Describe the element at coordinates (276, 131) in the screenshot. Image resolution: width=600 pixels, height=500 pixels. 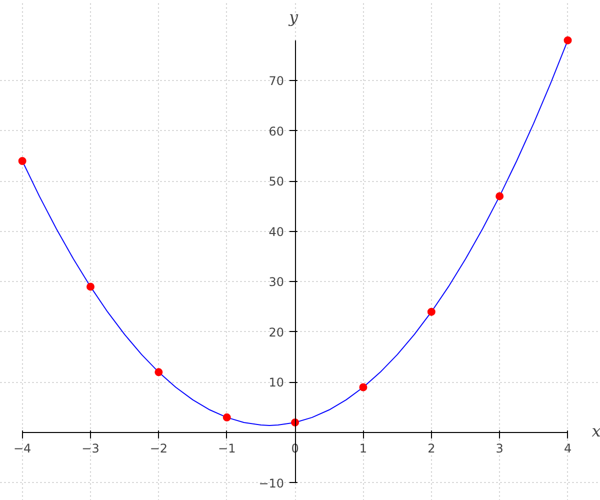
I see `y-tick-label: 60` at that location.